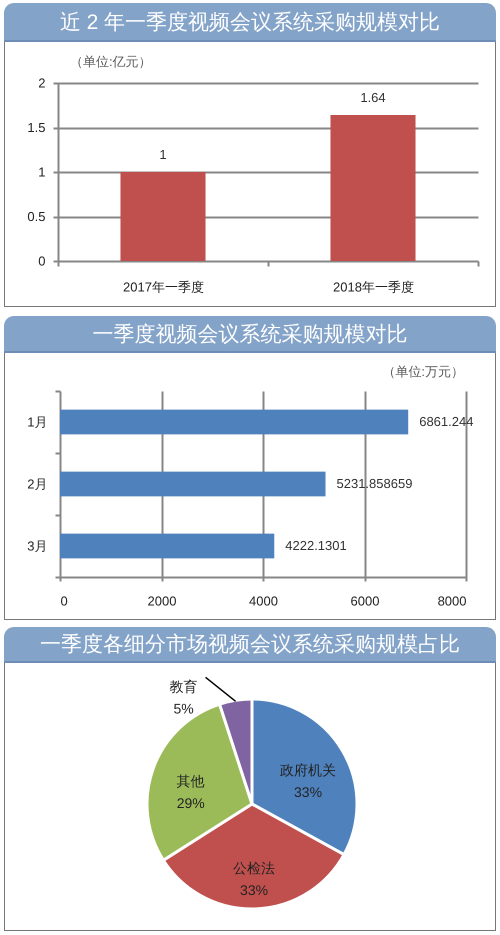 The image size is (500, 935). What do you see at coordinates (250, 645) in the screenshot?
I see `chart-title: 一季度各细分市场视频会议系统采购规模占比` at bounding box center [250, 645].